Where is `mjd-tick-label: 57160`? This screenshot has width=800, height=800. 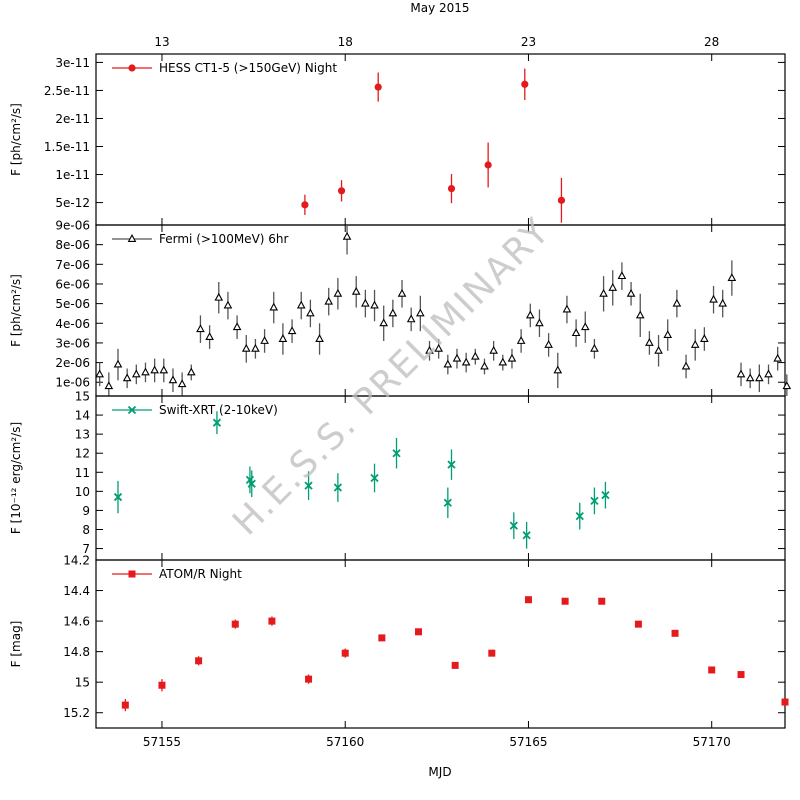 mjd-tick-label: 57160 is located at coordinates (345, 742).